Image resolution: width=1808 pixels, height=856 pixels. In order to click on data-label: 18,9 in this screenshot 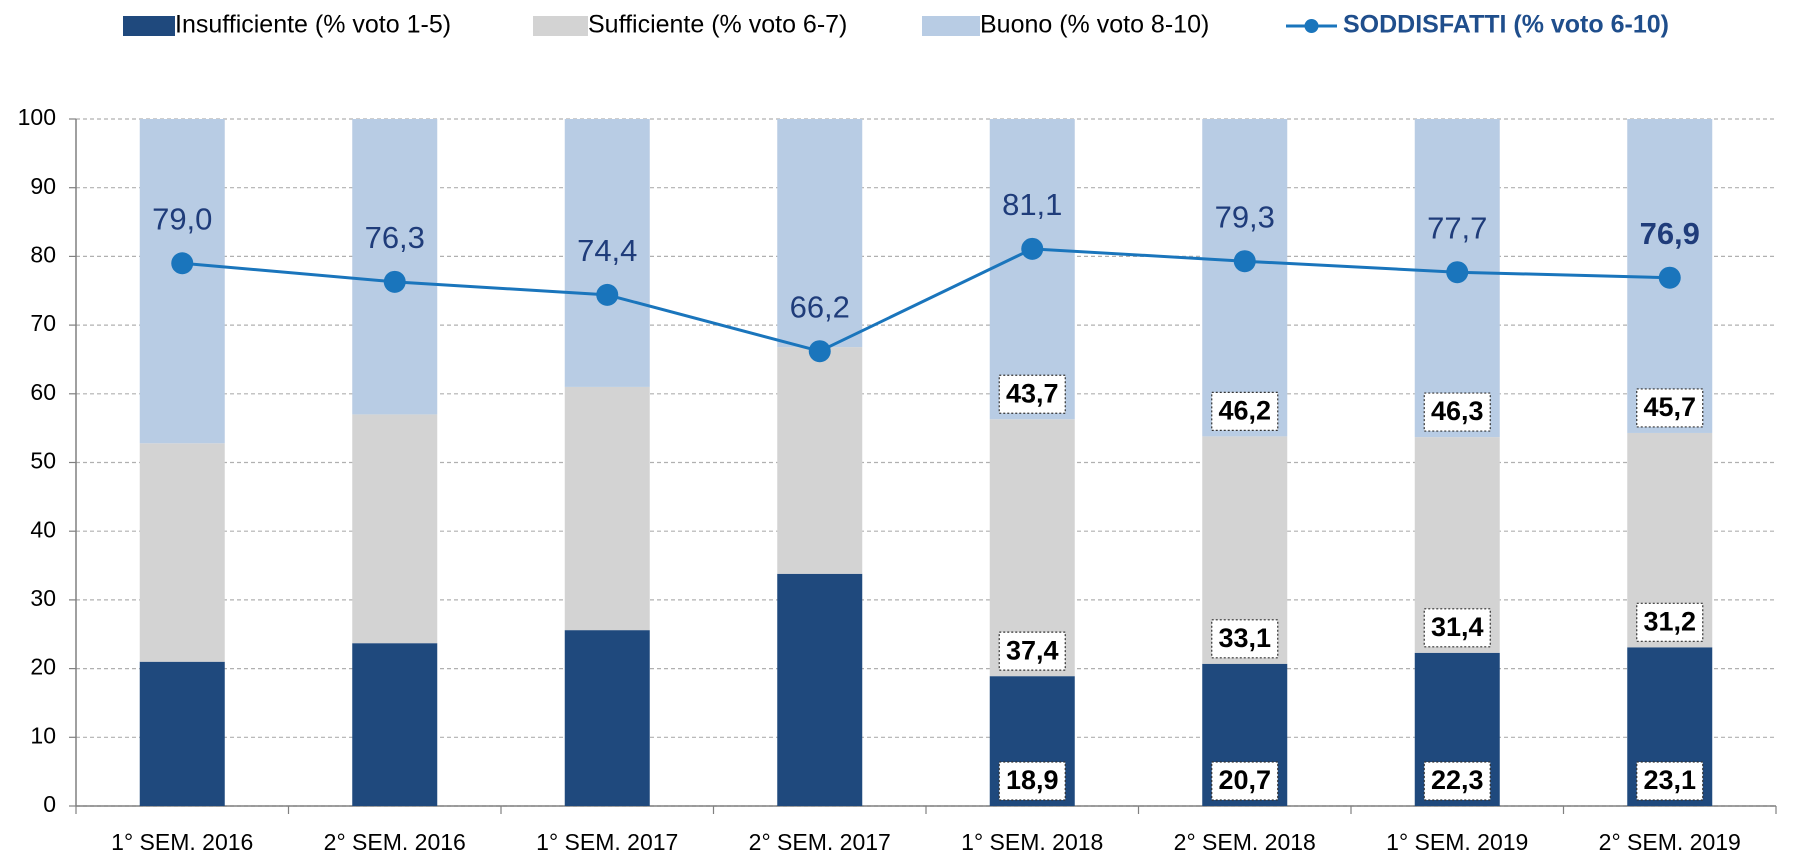, I will do `click(1032, 781)`.